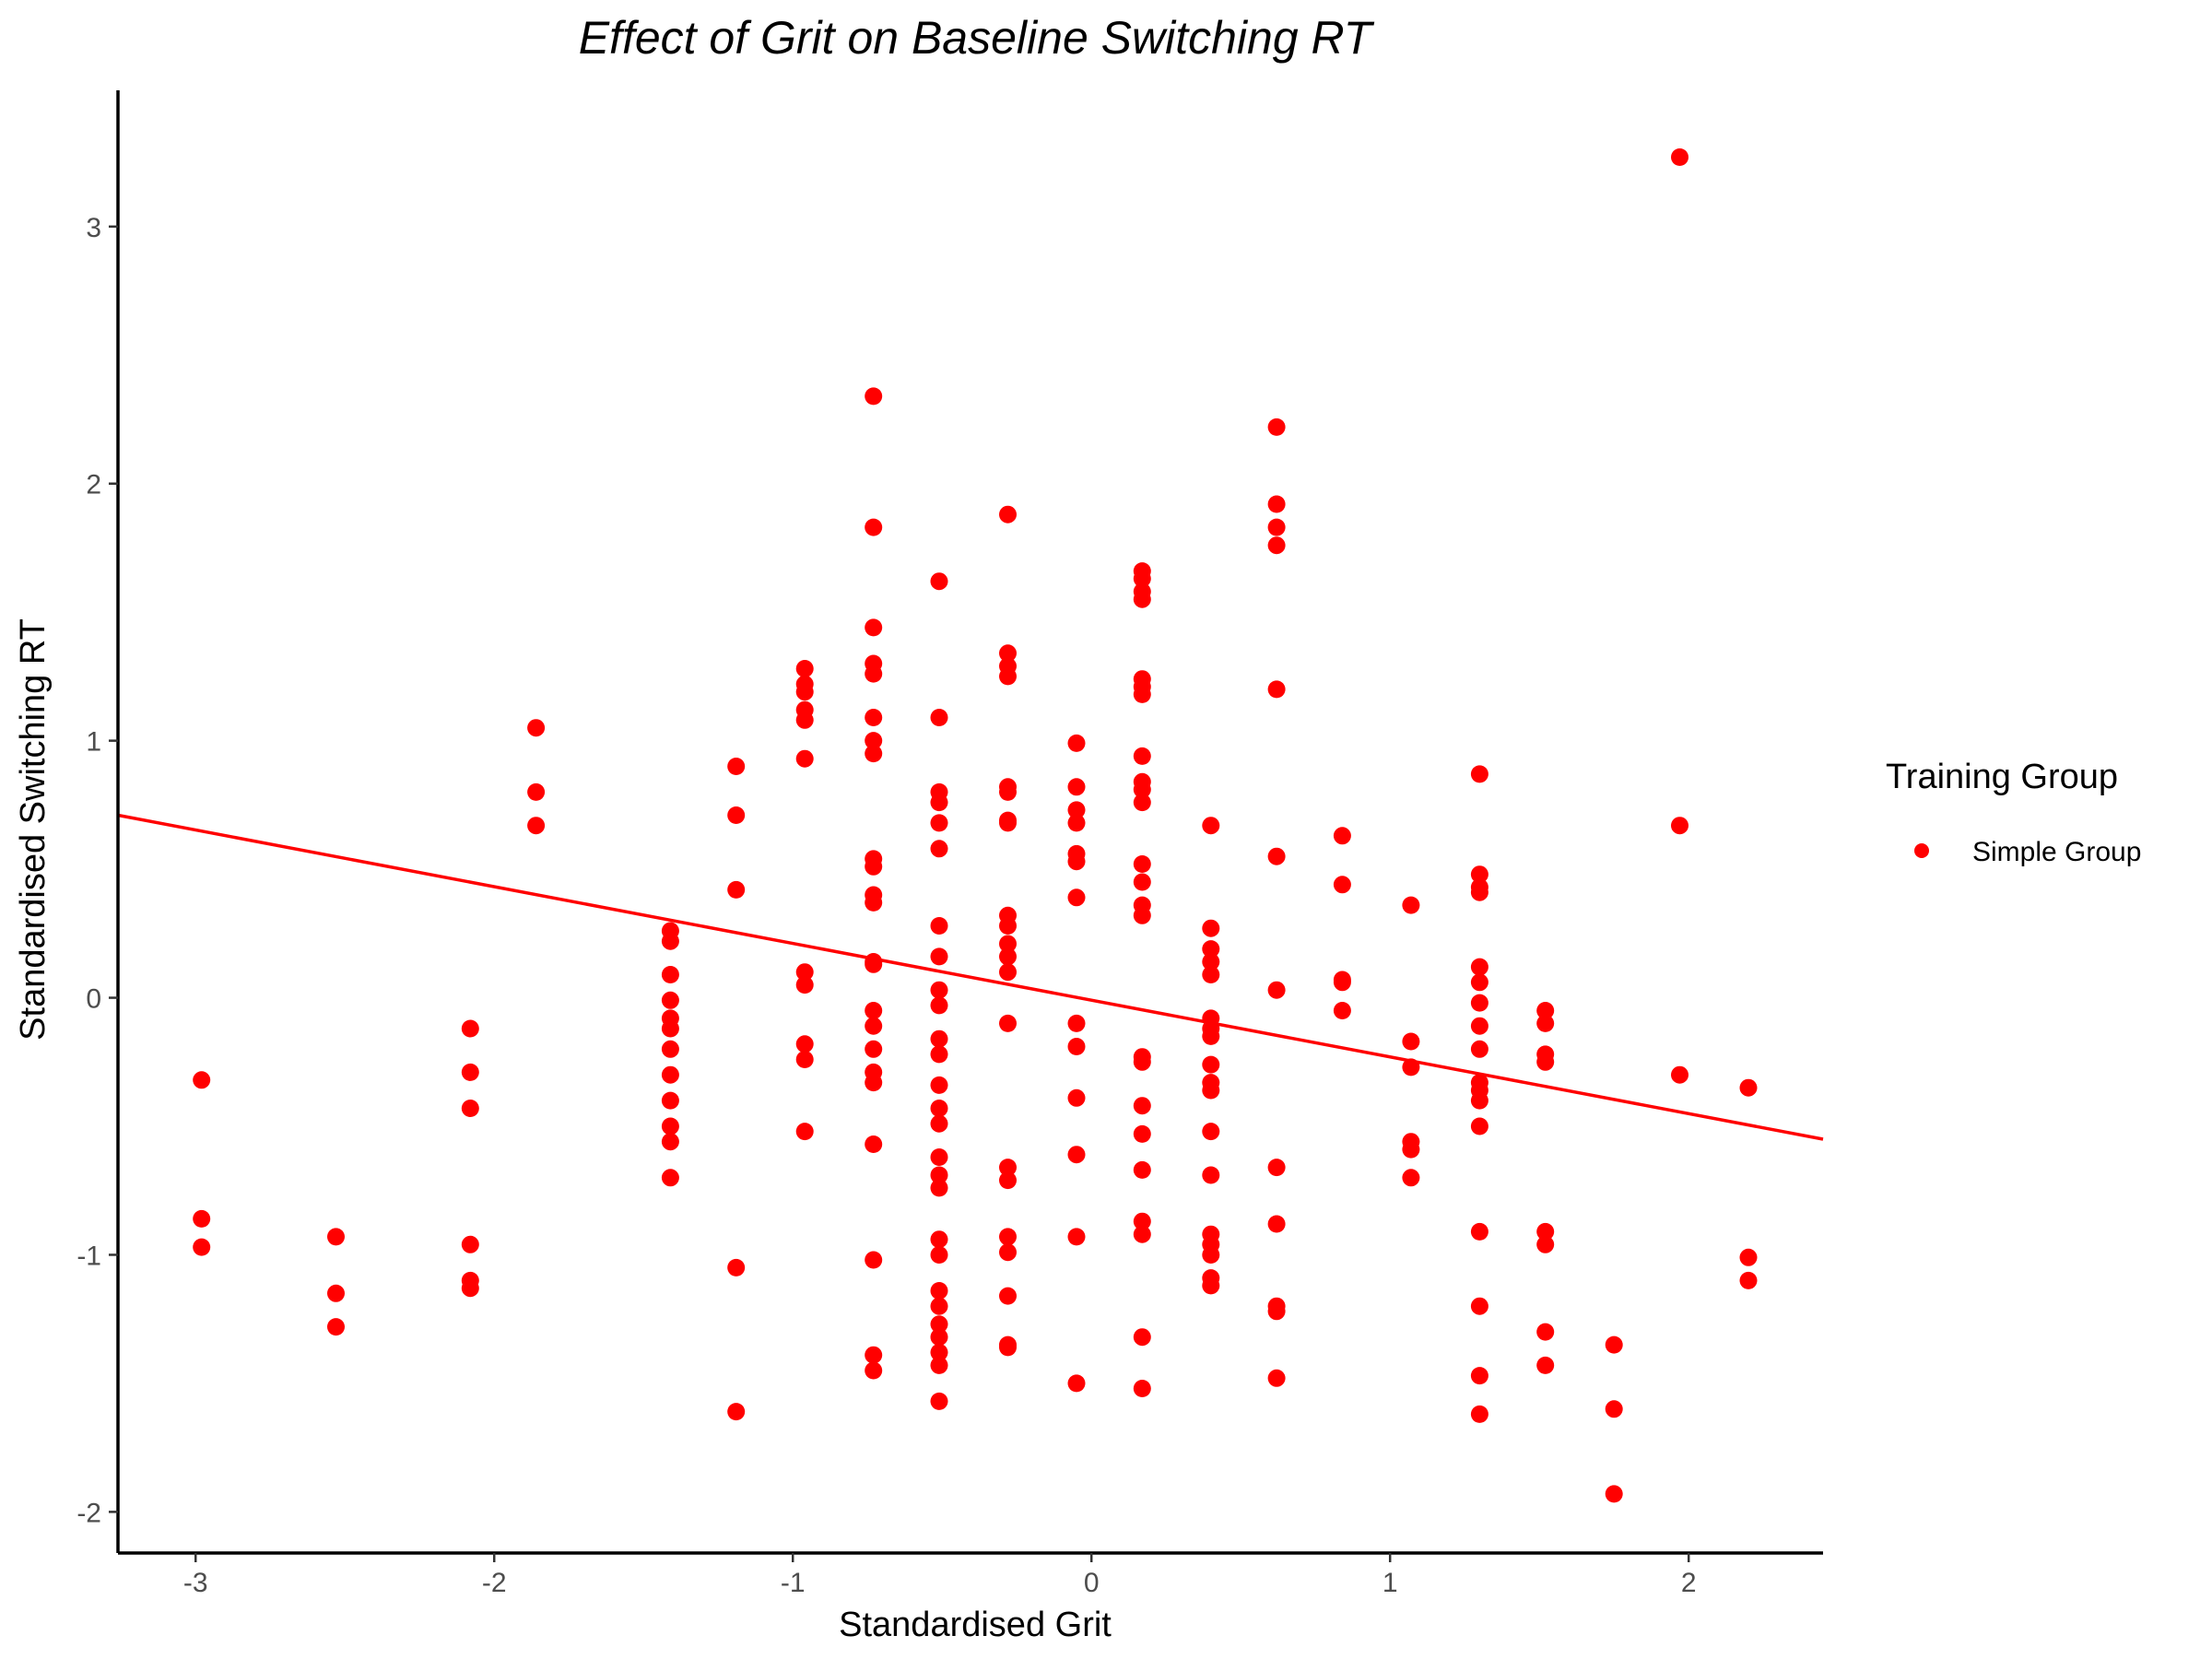  Describe the element at coordinates (33, 829) in the screenshot. I see `y-axis-title: Standardised Switching RT` at that location.